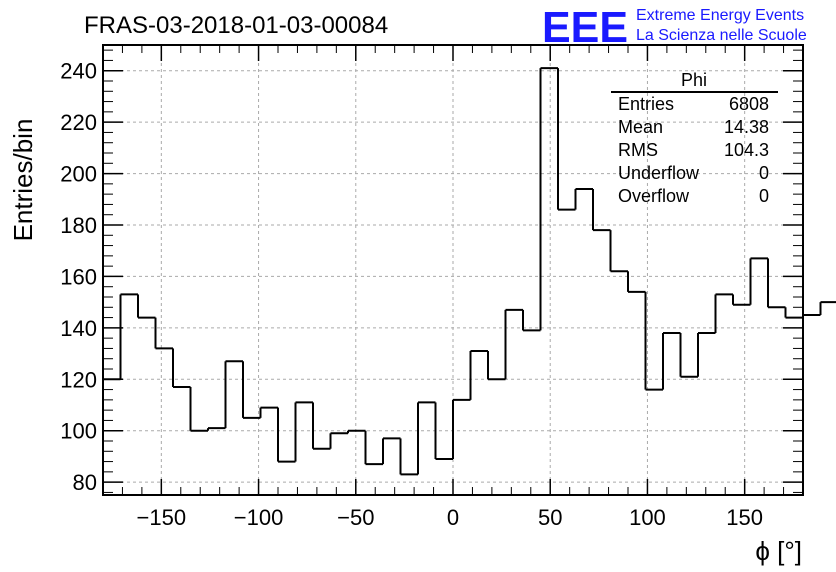 The image size is (836, 572). Describe the element at coordinates (659, 173) in the screenshot. I see `stats-label: Underflow` at that location.